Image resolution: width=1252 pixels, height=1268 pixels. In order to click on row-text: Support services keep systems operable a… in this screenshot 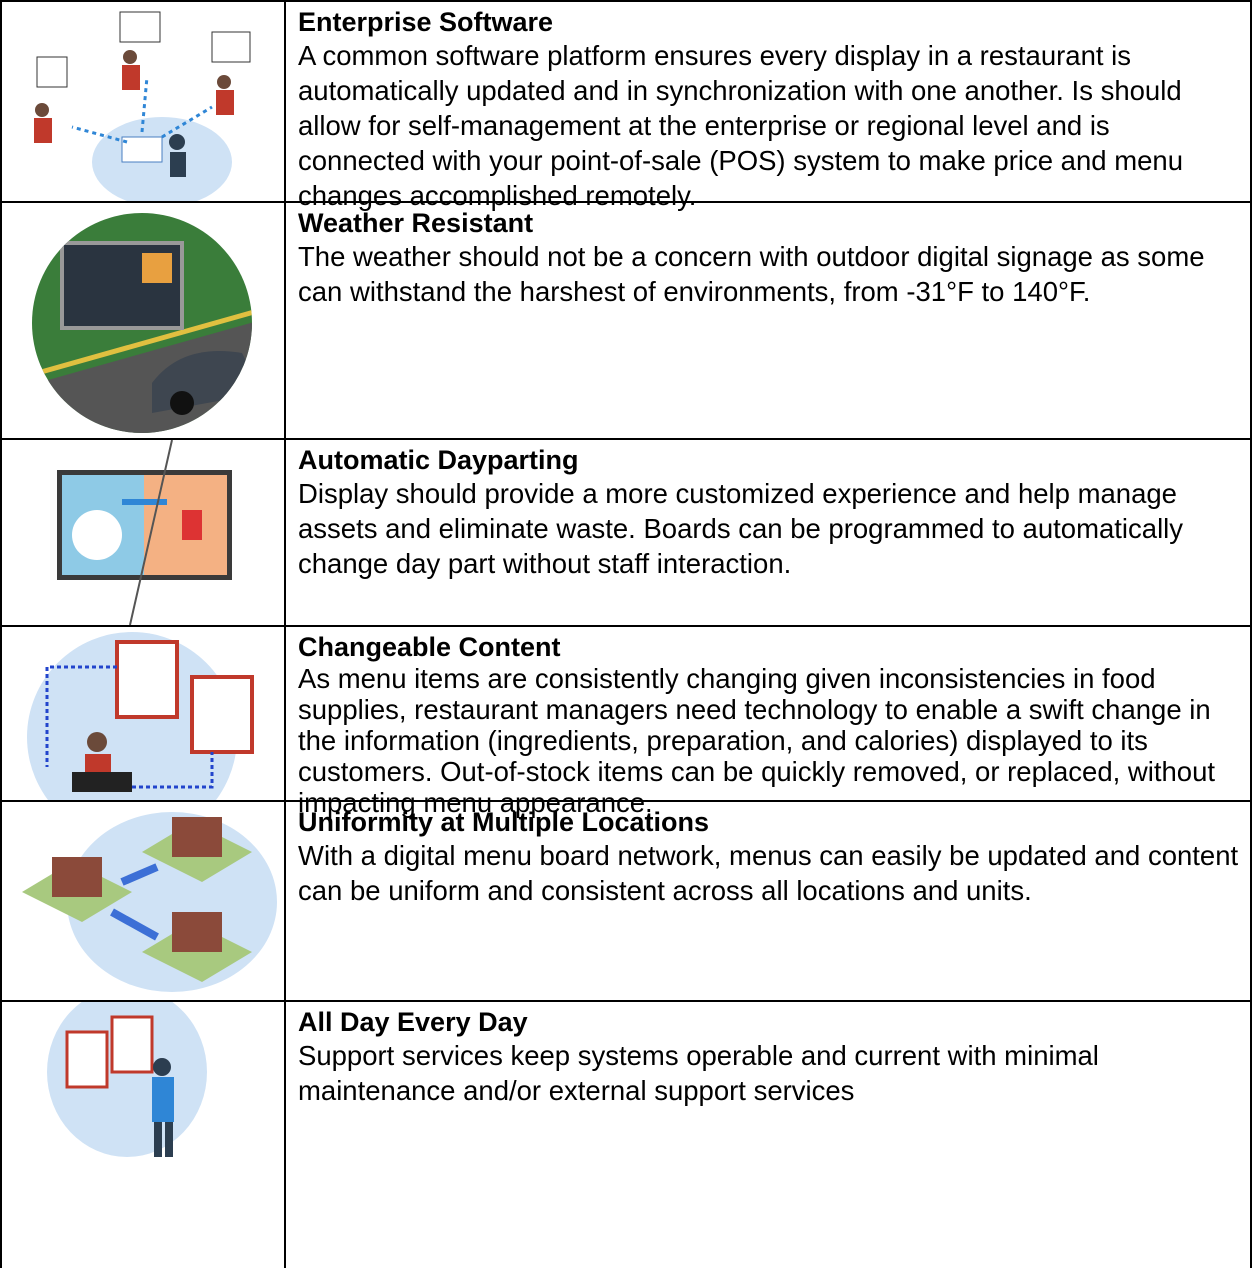, I will do `click(698, 1073)`.